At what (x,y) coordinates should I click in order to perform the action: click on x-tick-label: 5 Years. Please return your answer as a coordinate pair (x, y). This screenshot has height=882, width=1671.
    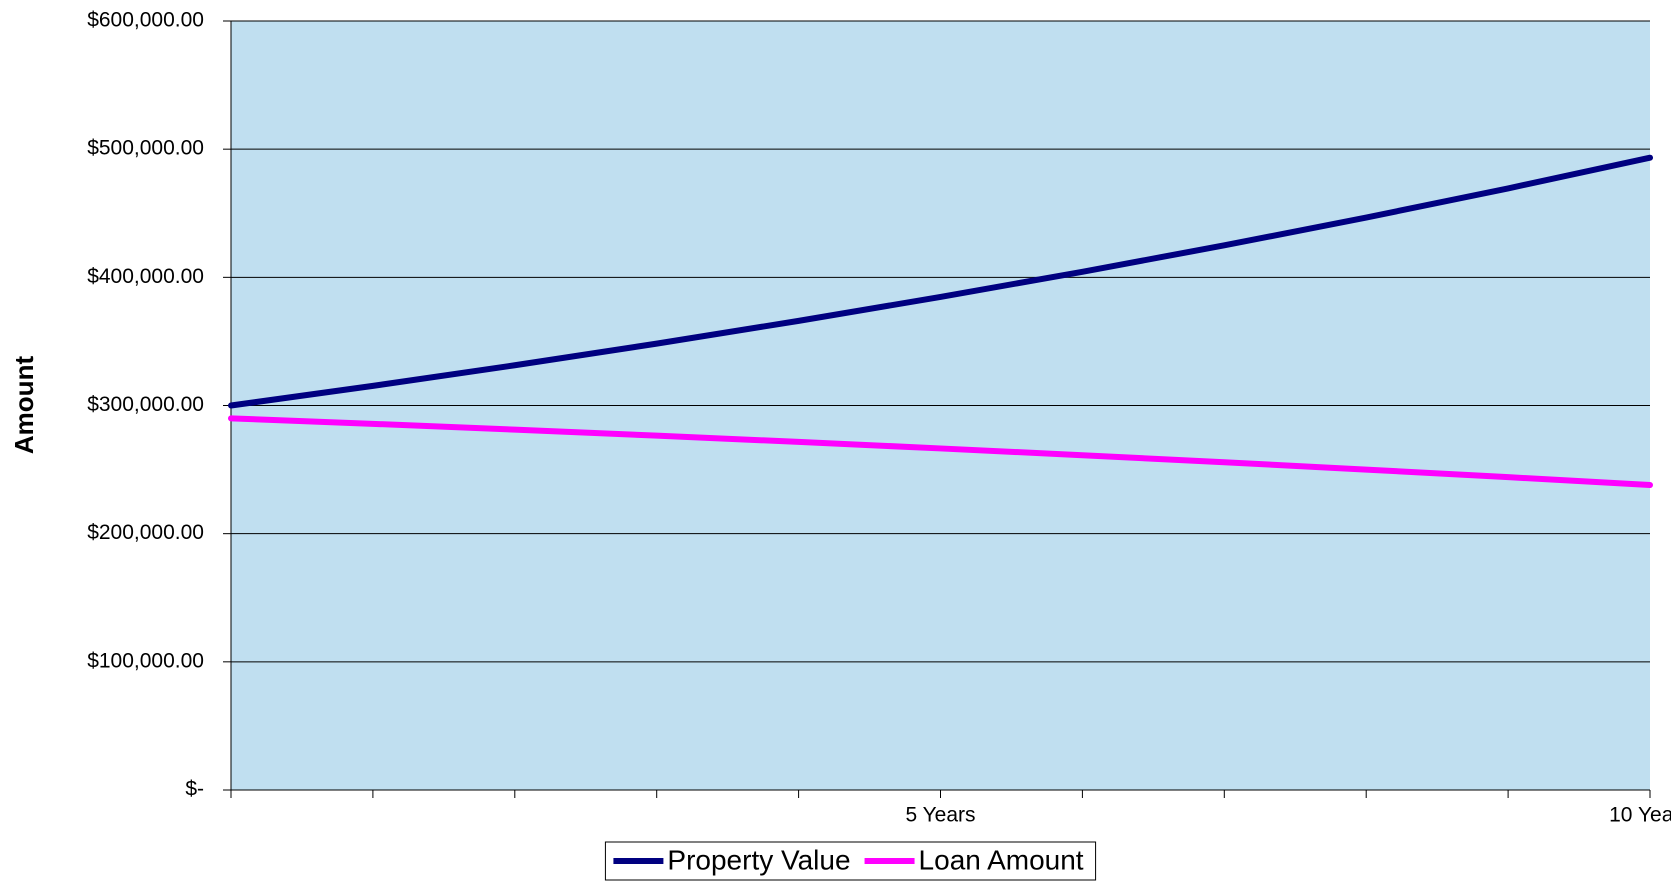
    Looking at the image, I should click on (940, 815).